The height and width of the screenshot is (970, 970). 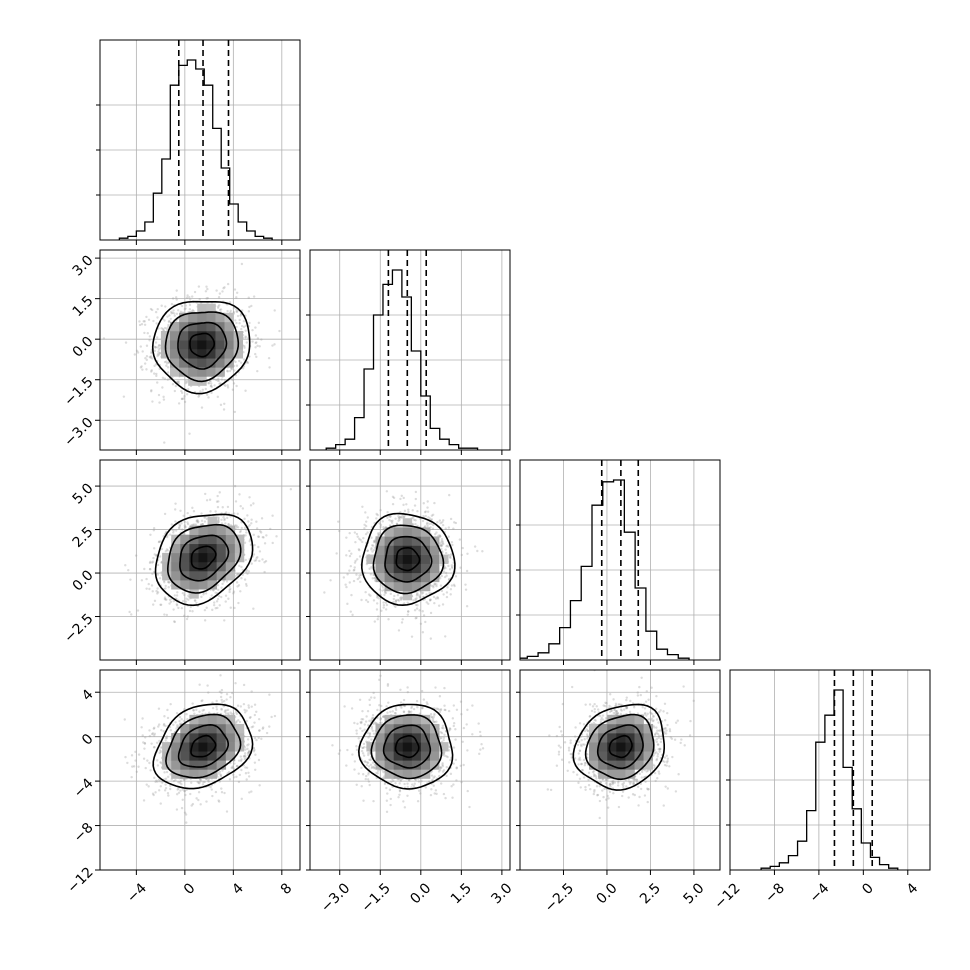 What do you see at coordinates (820, 893) in the screenshot?
I see `x-tick-label: −4` at bounding box center [820, 893].